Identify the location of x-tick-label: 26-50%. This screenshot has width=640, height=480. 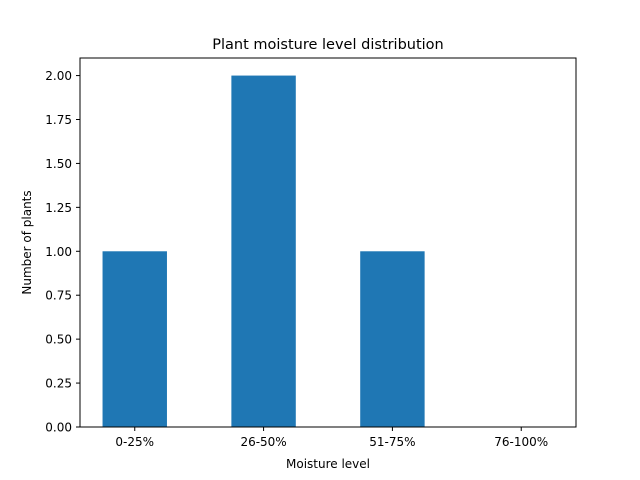
(263, 442).